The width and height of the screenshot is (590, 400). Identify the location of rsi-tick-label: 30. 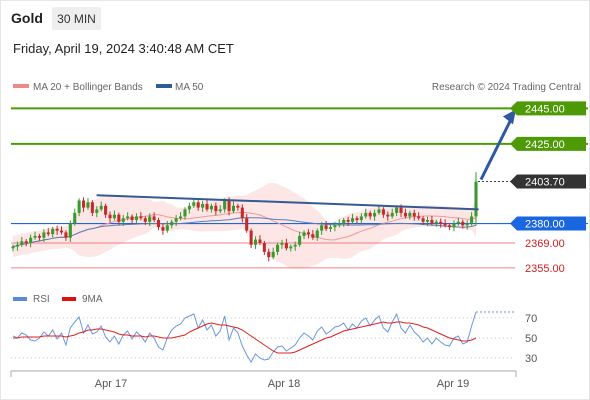
(531, 359).